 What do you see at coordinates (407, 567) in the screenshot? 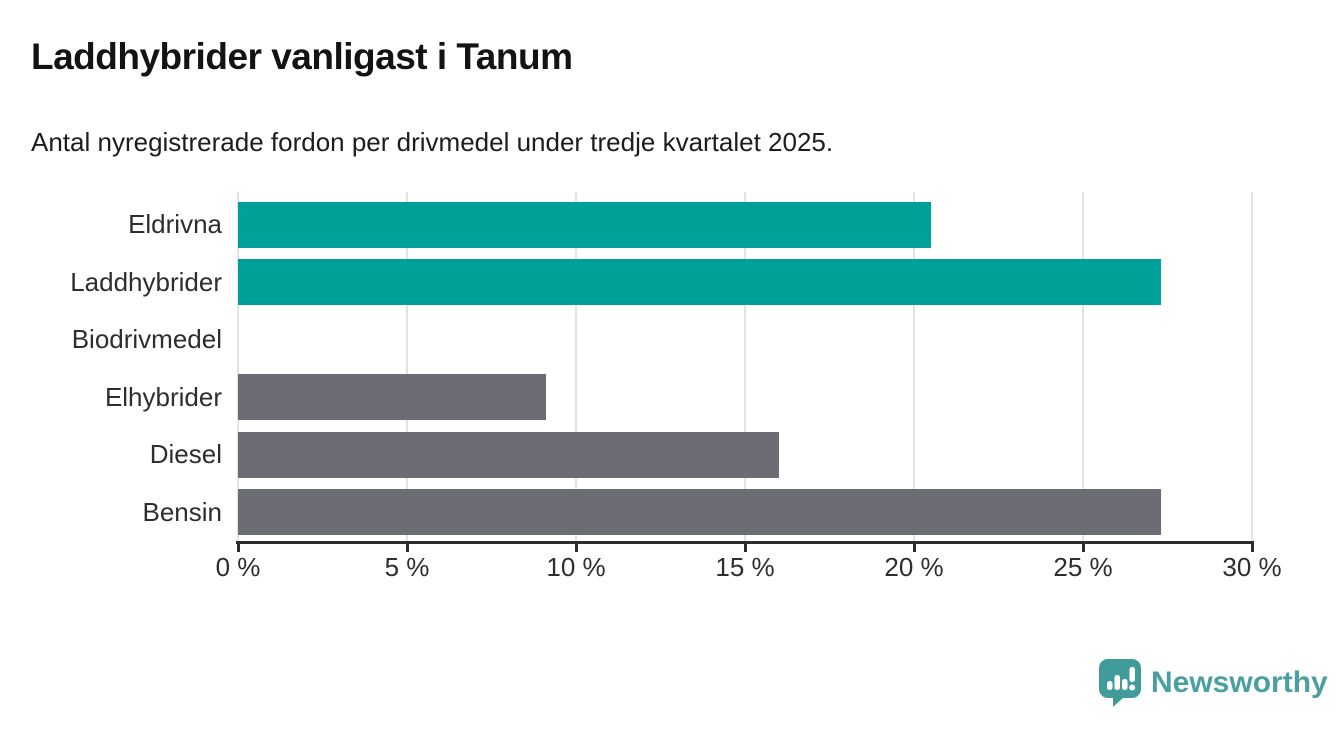
I see `x-tick-label-5: 5 %` at bounding box center [407, 567].